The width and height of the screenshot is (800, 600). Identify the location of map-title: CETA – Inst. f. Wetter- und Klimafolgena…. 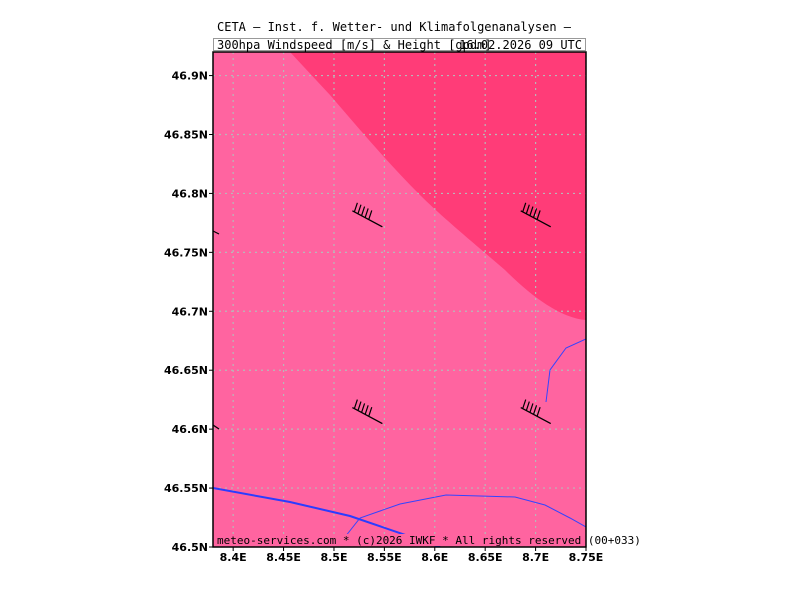
(394, 27).